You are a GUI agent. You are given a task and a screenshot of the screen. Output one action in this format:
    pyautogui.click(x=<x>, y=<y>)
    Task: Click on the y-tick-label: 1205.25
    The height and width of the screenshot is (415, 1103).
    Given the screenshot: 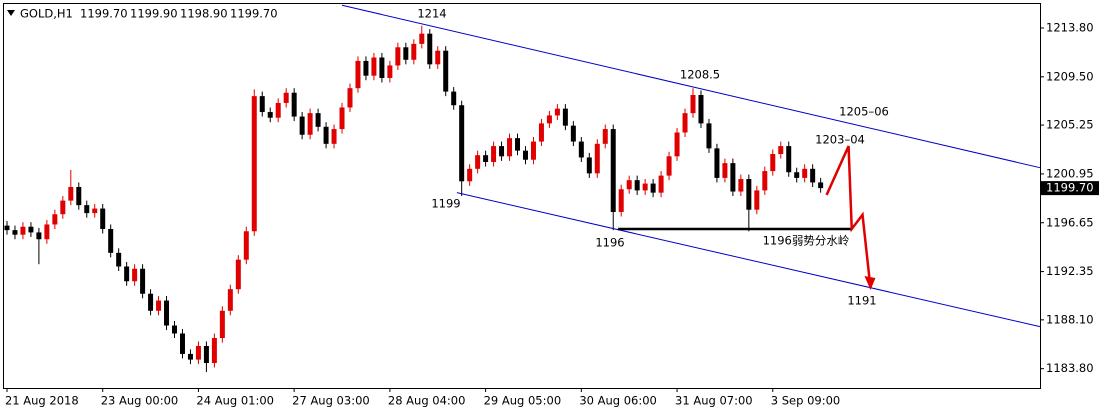 What is the action you would take?
    pyautogui.click(x=1070, y=125)
    